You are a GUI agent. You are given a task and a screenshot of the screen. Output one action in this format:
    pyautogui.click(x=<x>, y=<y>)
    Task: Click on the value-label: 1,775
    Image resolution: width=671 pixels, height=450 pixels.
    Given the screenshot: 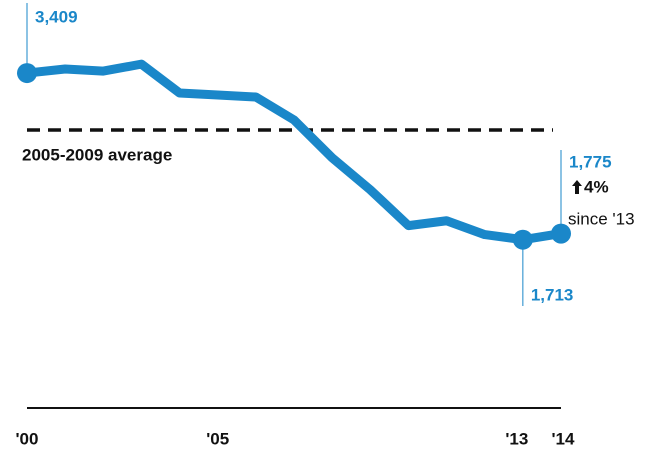 What is the action you would take?
    pyautogui.click(x=590, y=161)
    